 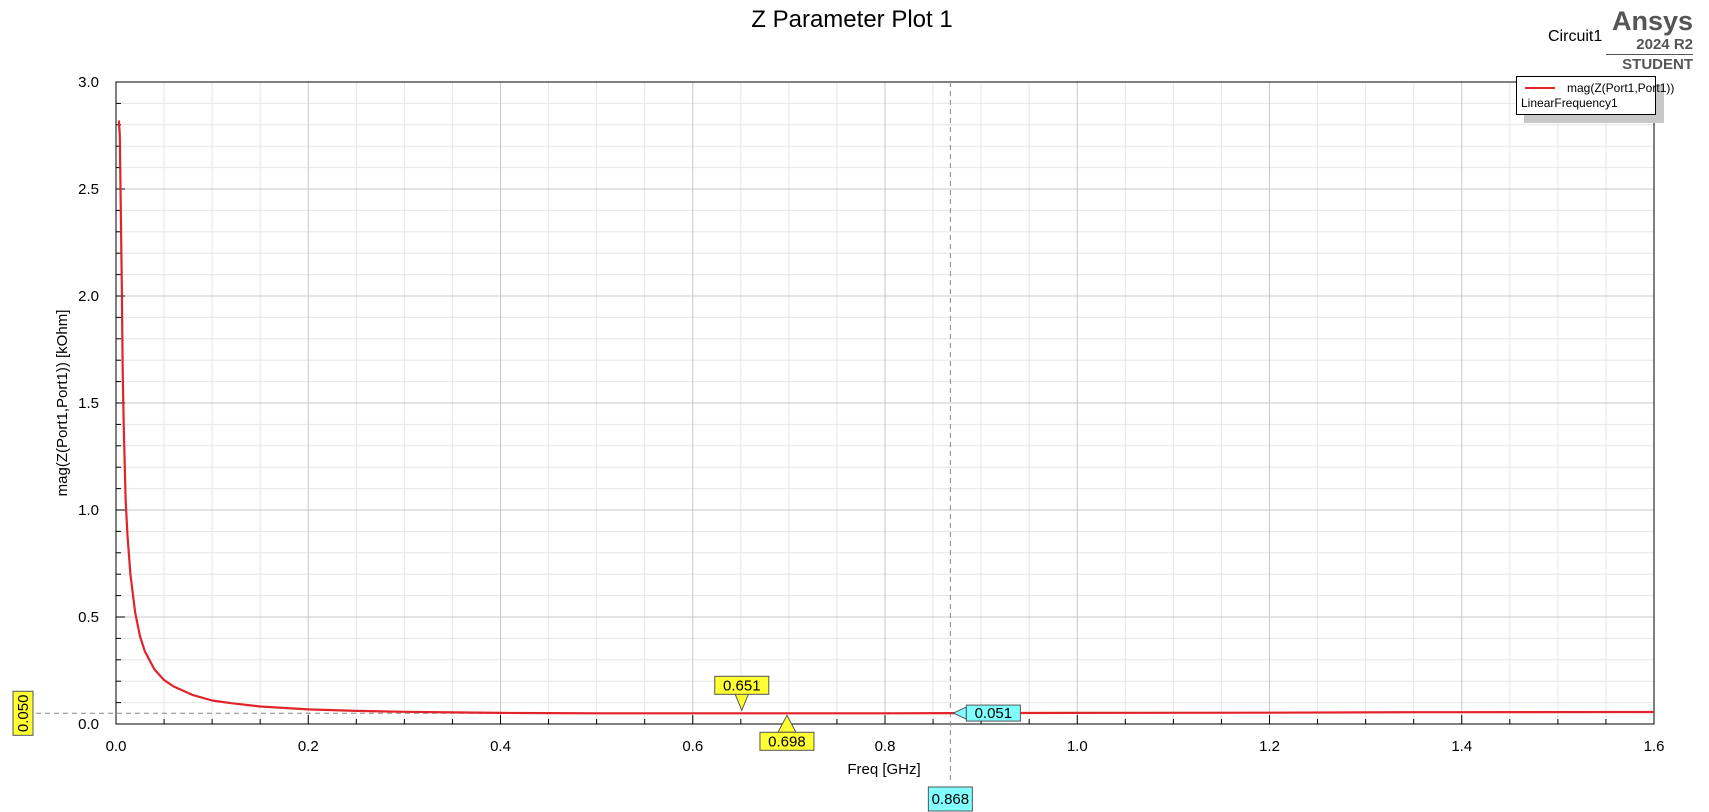 I want to click on y-axis-label: mag(Z(Port1,Port1)) [kOhm], so click(x=62, y=403).